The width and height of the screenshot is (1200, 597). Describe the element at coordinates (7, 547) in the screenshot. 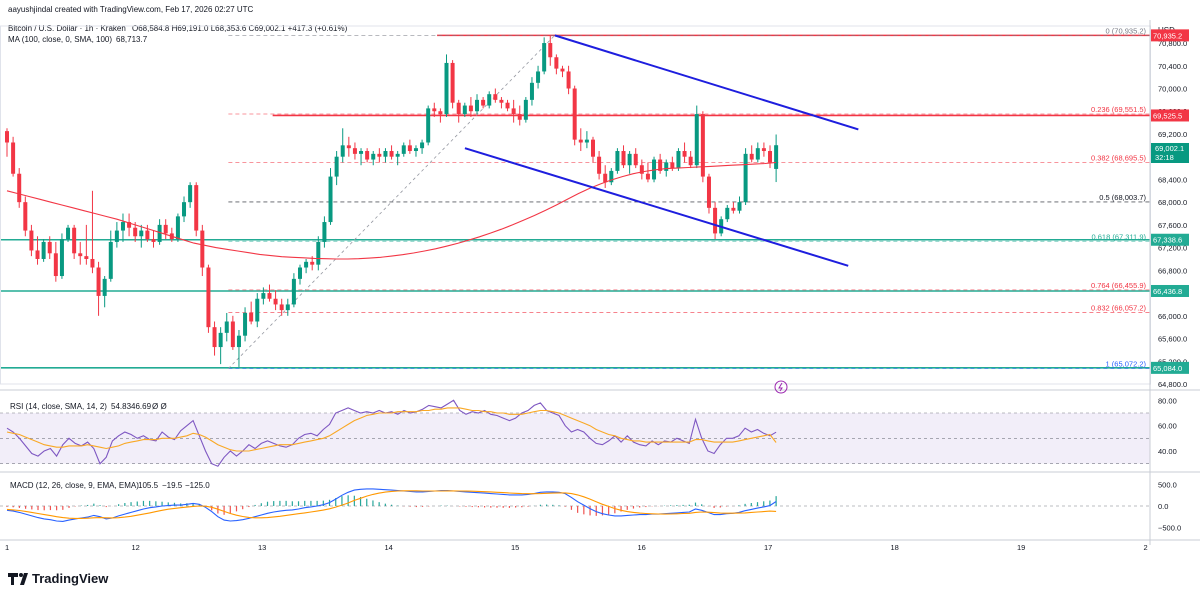

I see `time-tick-label: 1` at that location.